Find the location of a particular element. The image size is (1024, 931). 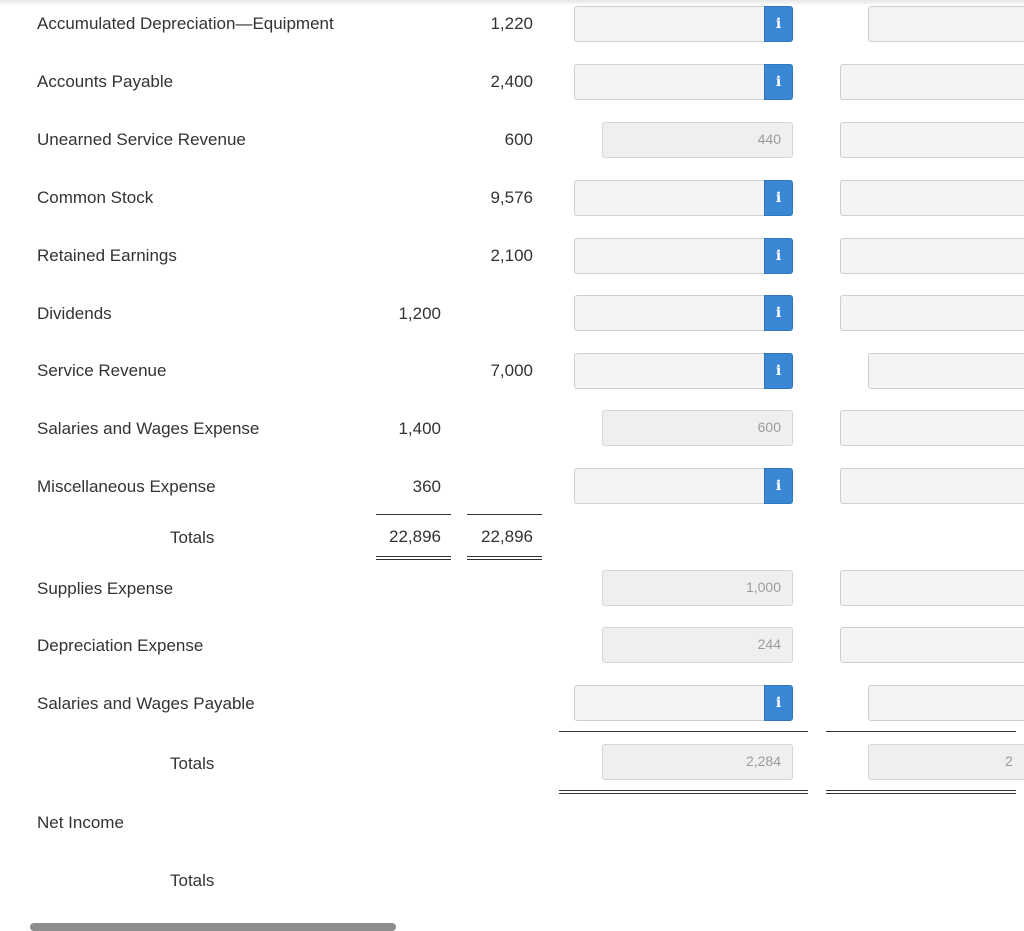

adjustment-total-value: 2,284 is located at coordinates (763, 761).